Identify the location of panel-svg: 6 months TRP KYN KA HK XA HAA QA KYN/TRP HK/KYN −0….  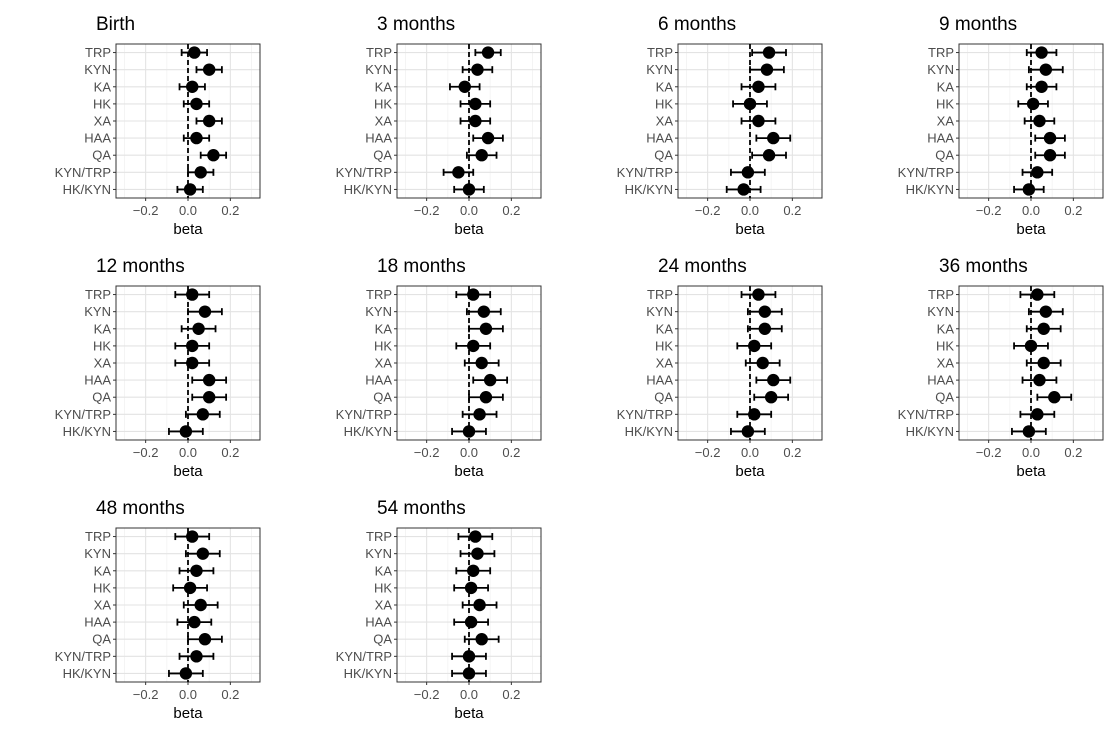
(720, 126).